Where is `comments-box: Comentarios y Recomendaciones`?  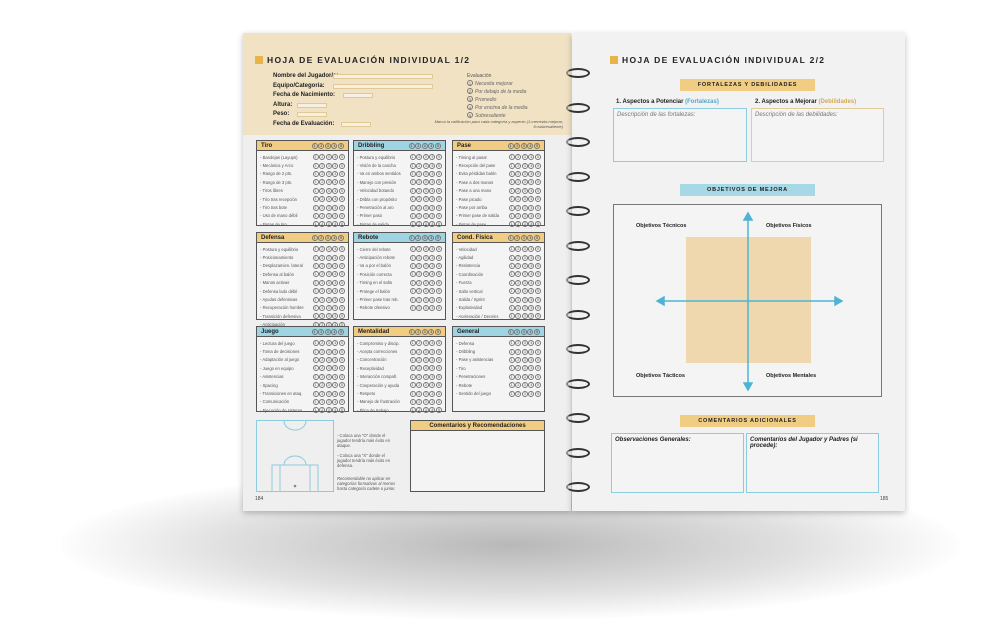 comments-box: Comentarios y Recomendaciones is located at coordinates (477, 456).